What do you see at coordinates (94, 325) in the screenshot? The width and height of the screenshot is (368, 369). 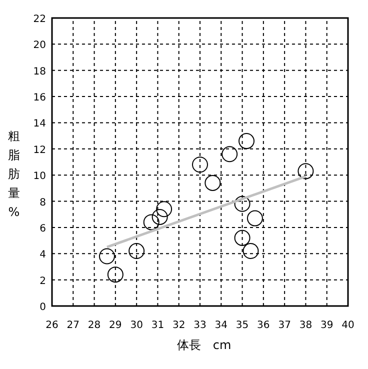 I see `x-tick-label: 28` at bounding box center [94, 325].